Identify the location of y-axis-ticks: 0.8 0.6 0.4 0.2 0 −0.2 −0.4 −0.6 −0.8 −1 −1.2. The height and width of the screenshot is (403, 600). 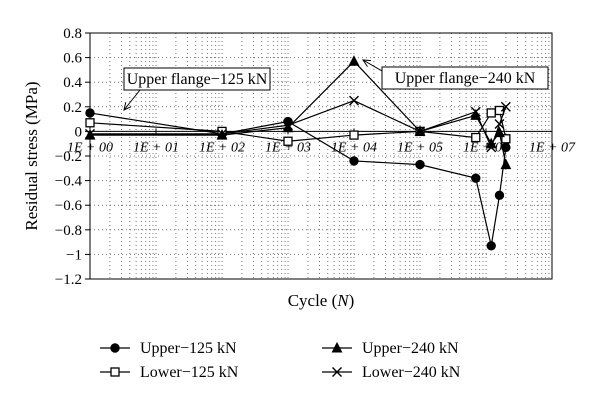
(72, 157).